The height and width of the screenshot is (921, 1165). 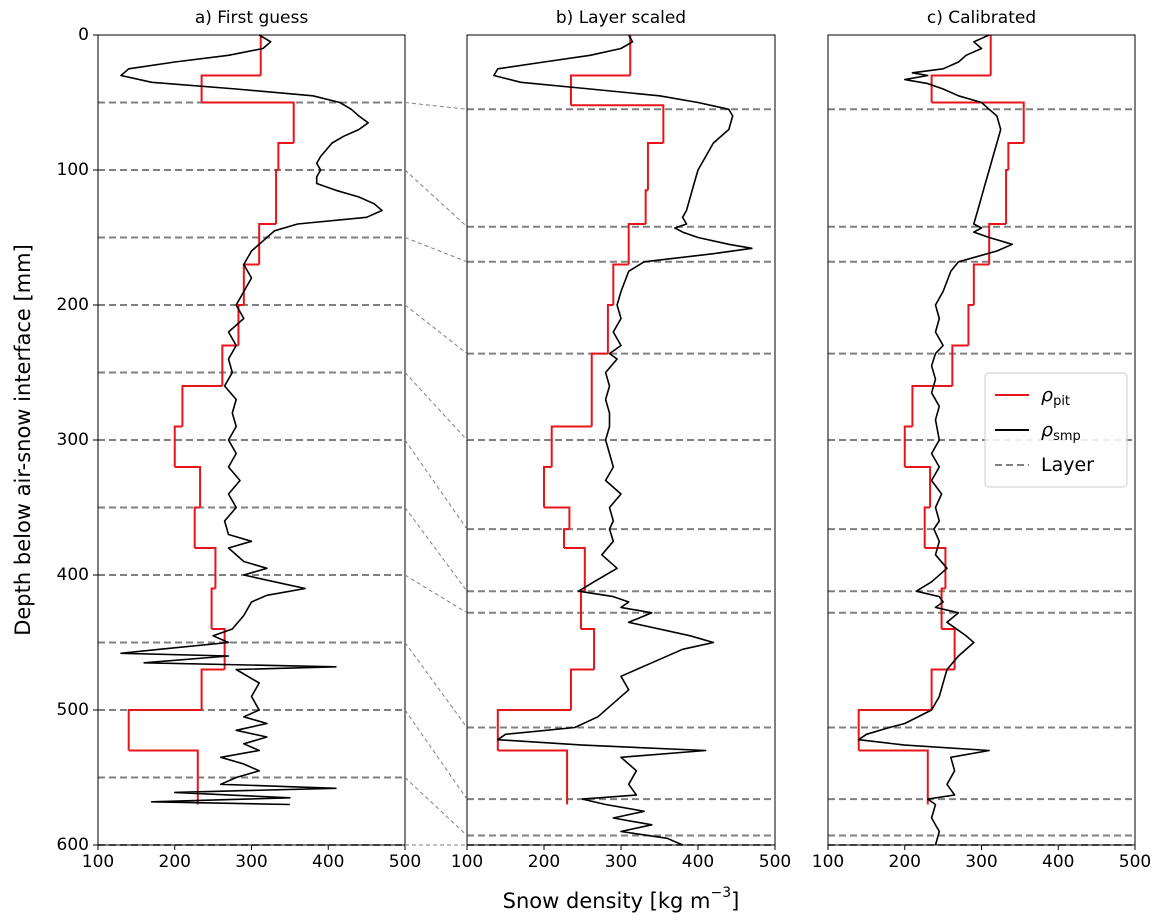 I want to click on y-tick-label: 300, so click(x=73, y=440).